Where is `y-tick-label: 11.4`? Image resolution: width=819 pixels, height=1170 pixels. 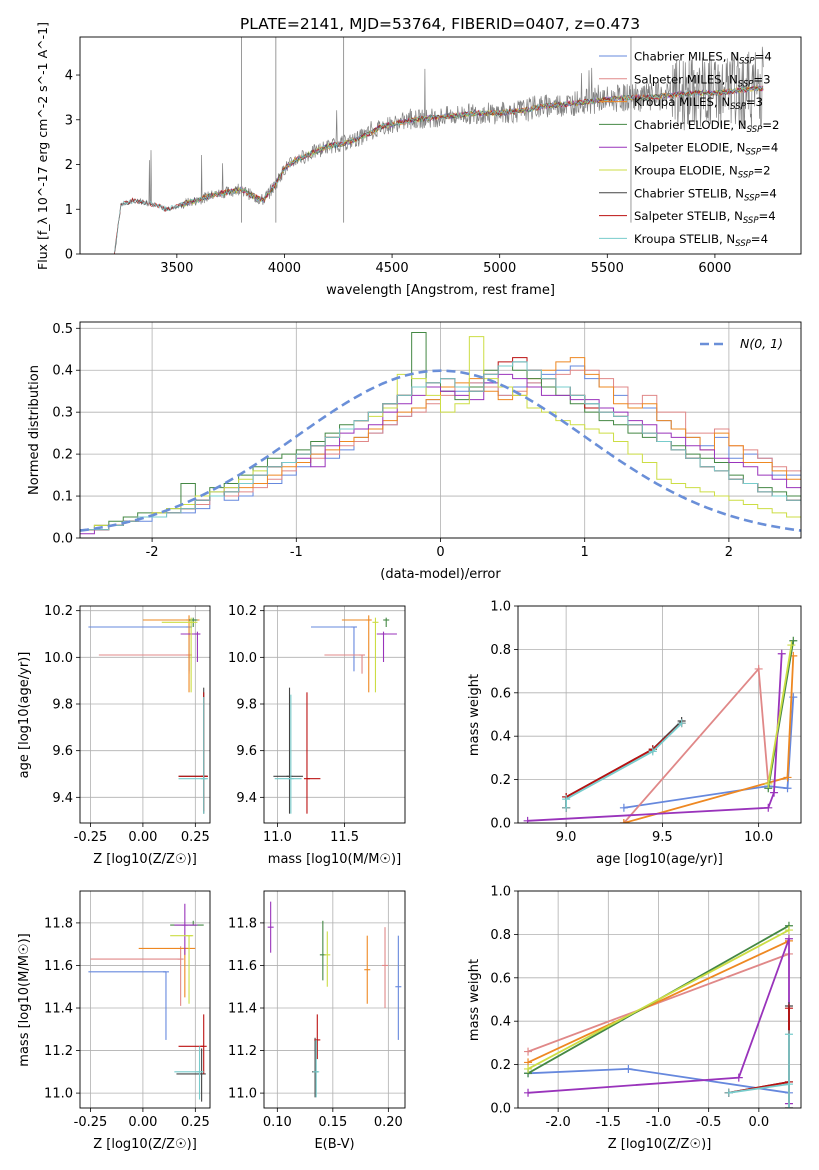 y-tick-label: 11.4 is located at coordinates (242, 1009).